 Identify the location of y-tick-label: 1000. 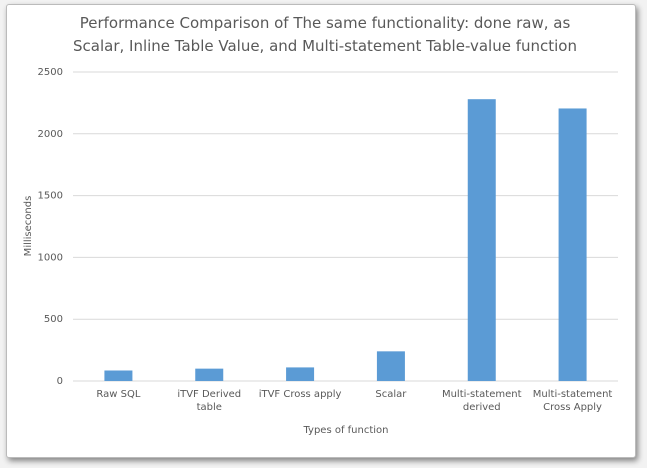
(50, 257).